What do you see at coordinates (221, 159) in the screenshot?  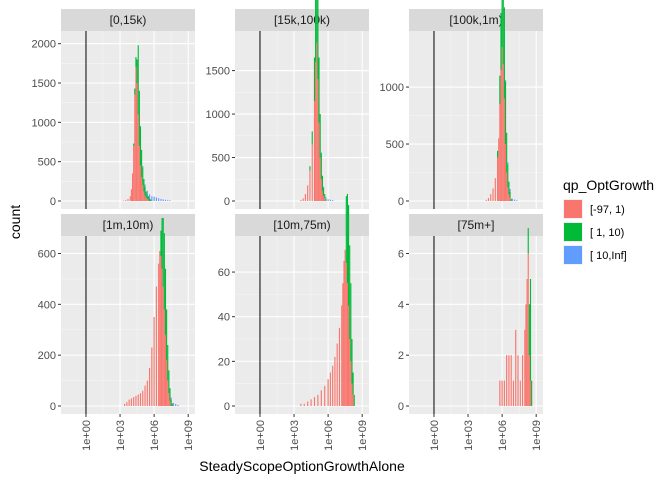 I see `y-tick-label: 500` at bounding box center [221, 159].